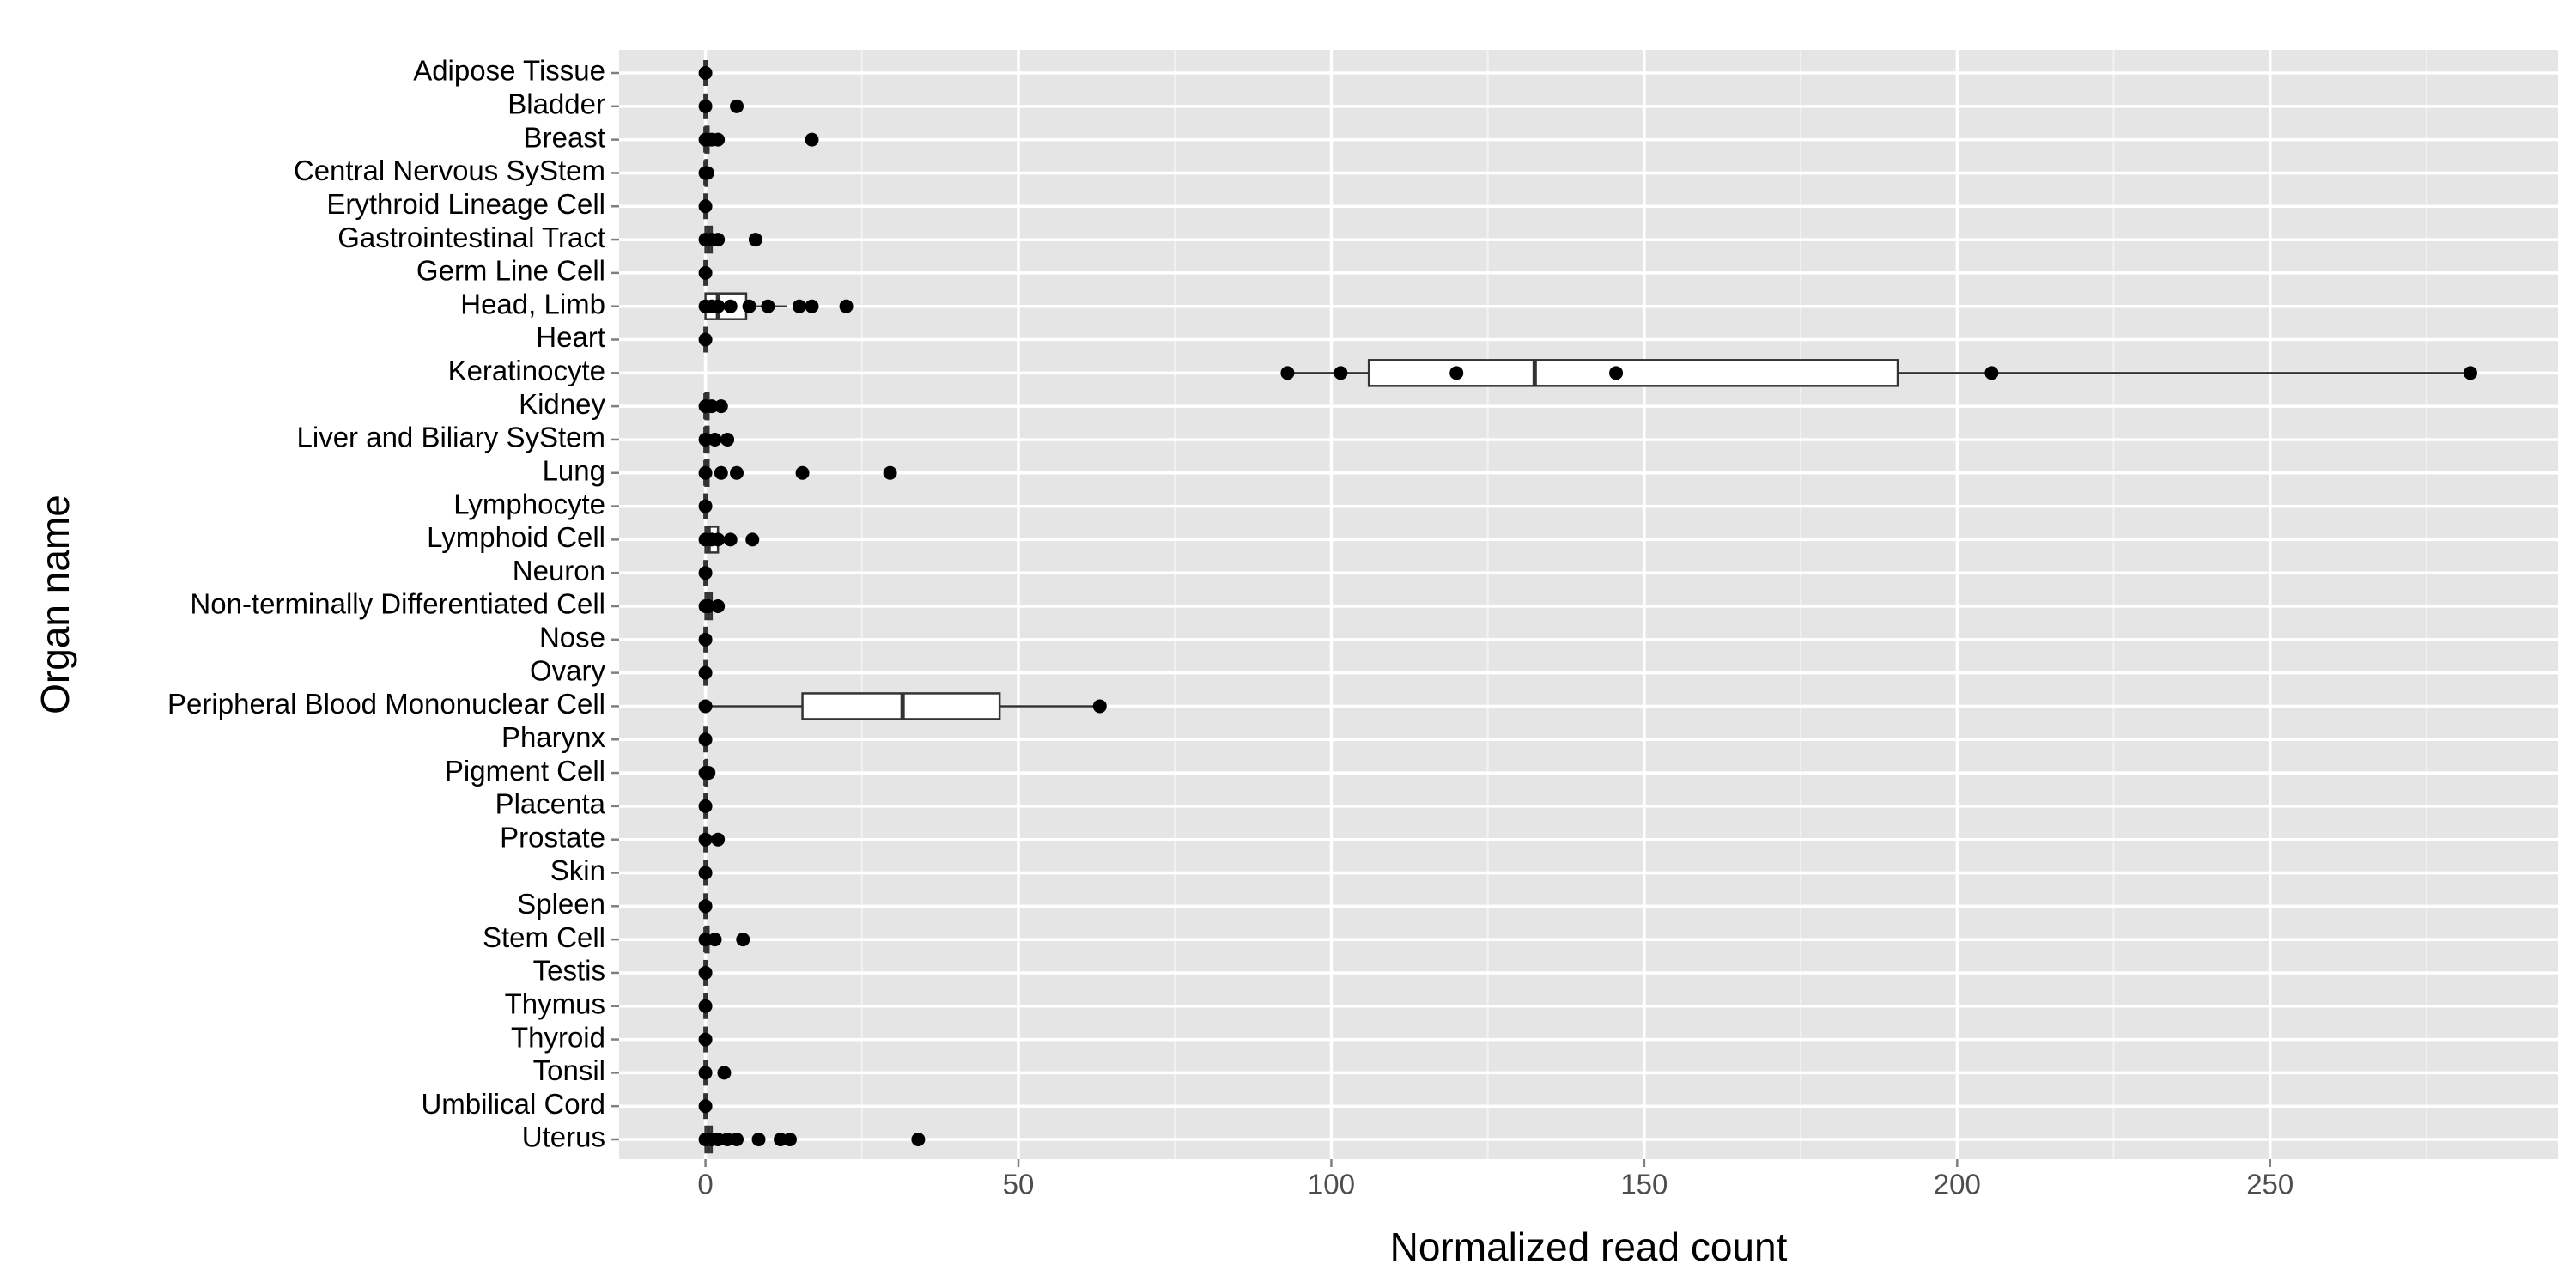  What do you see at coordinates (450, 170) in the screenshot?
I see `y-tick-label: Central Nervous SyStem` at bounding box center [450, 170].